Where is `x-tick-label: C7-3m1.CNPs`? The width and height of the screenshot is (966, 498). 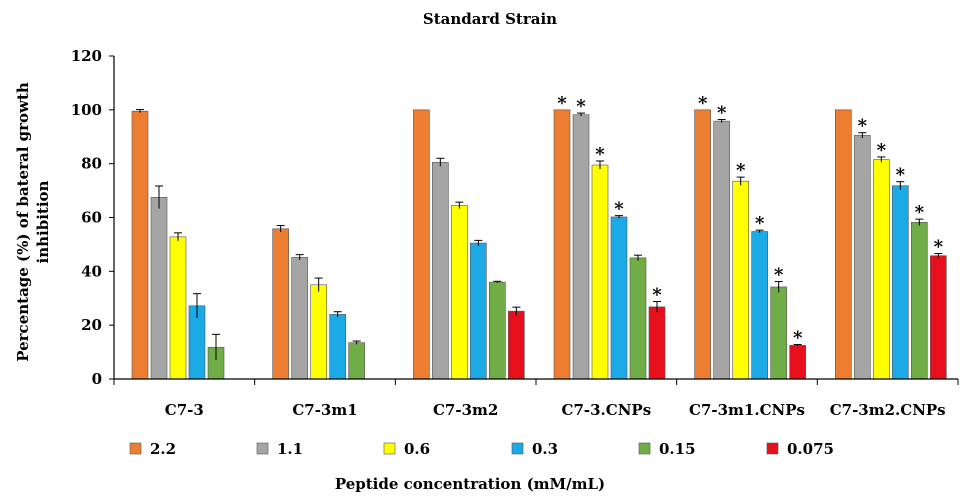 x-tick-label: C7-3m1.CNPs is located at coordinates (747, 410).